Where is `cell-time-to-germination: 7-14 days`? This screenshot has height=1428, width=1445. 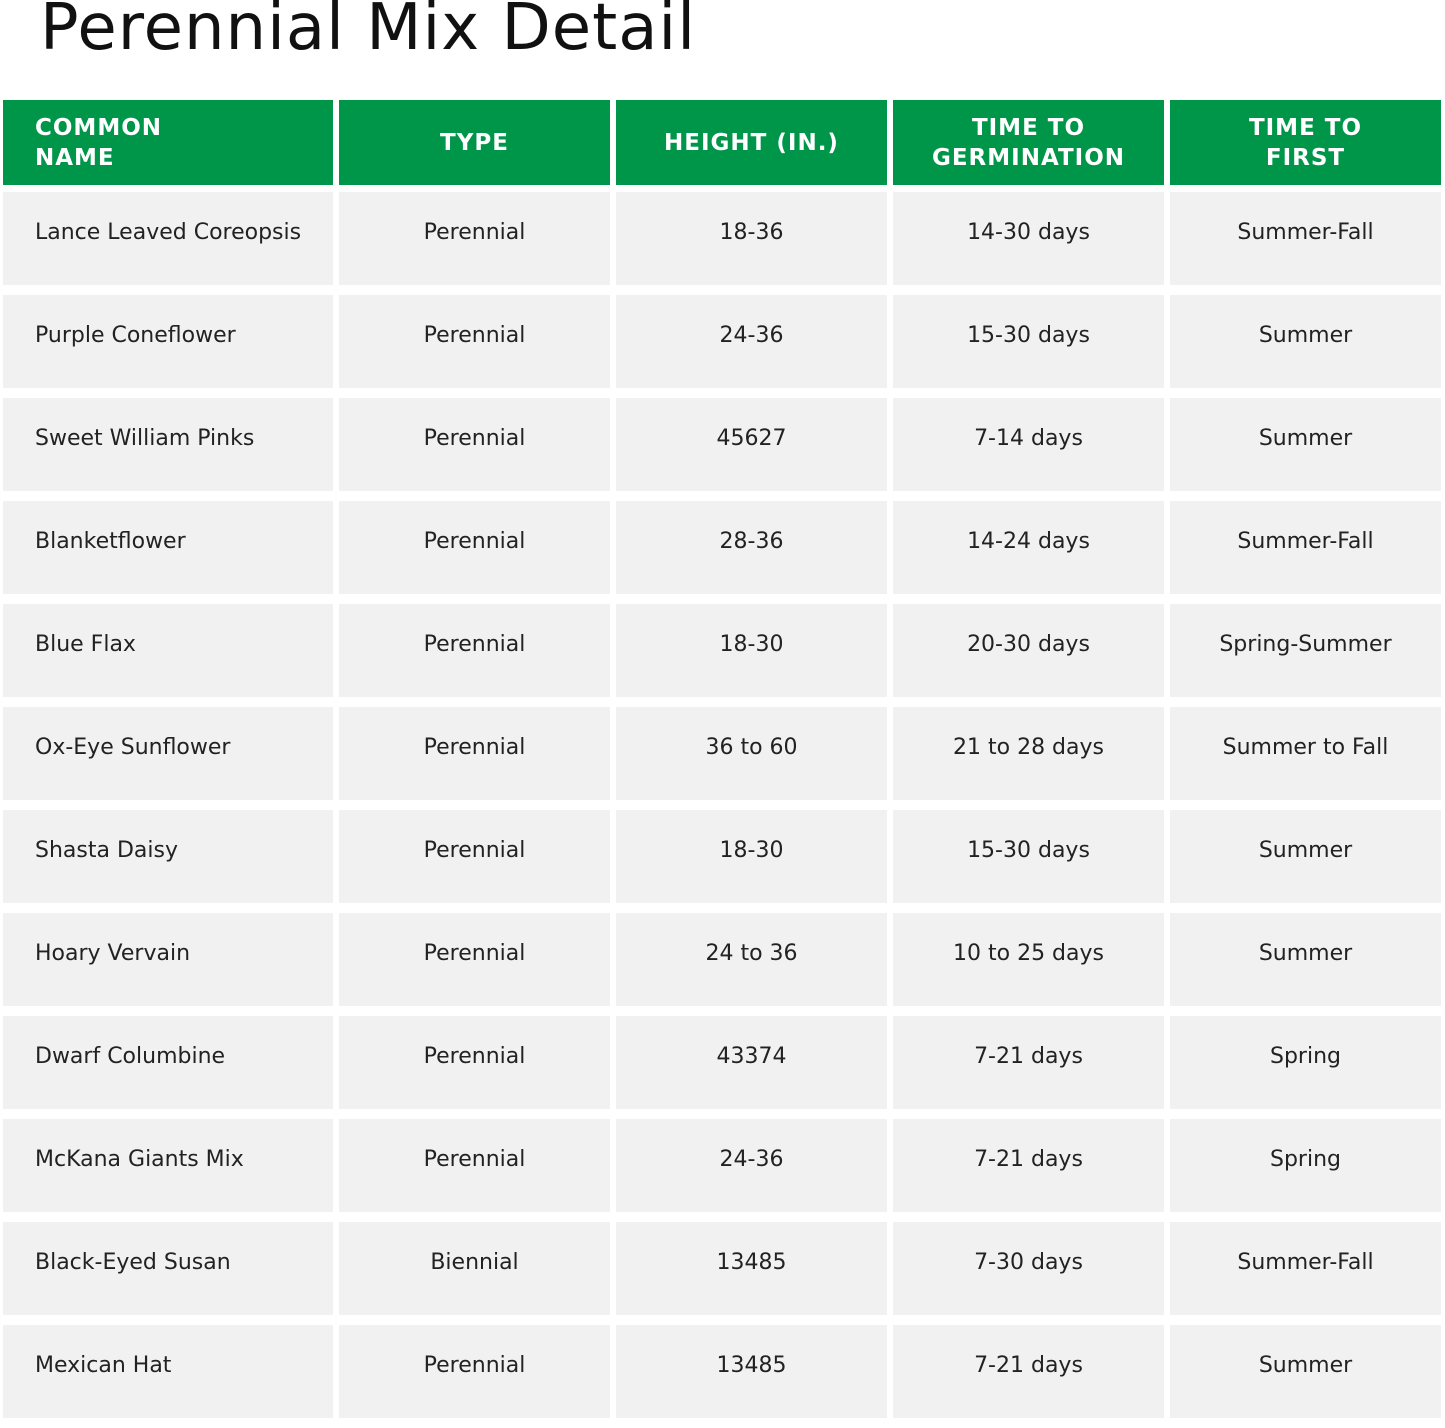 cell-time-to-germination: 7-14 days is located at coordinates (1028, 444).